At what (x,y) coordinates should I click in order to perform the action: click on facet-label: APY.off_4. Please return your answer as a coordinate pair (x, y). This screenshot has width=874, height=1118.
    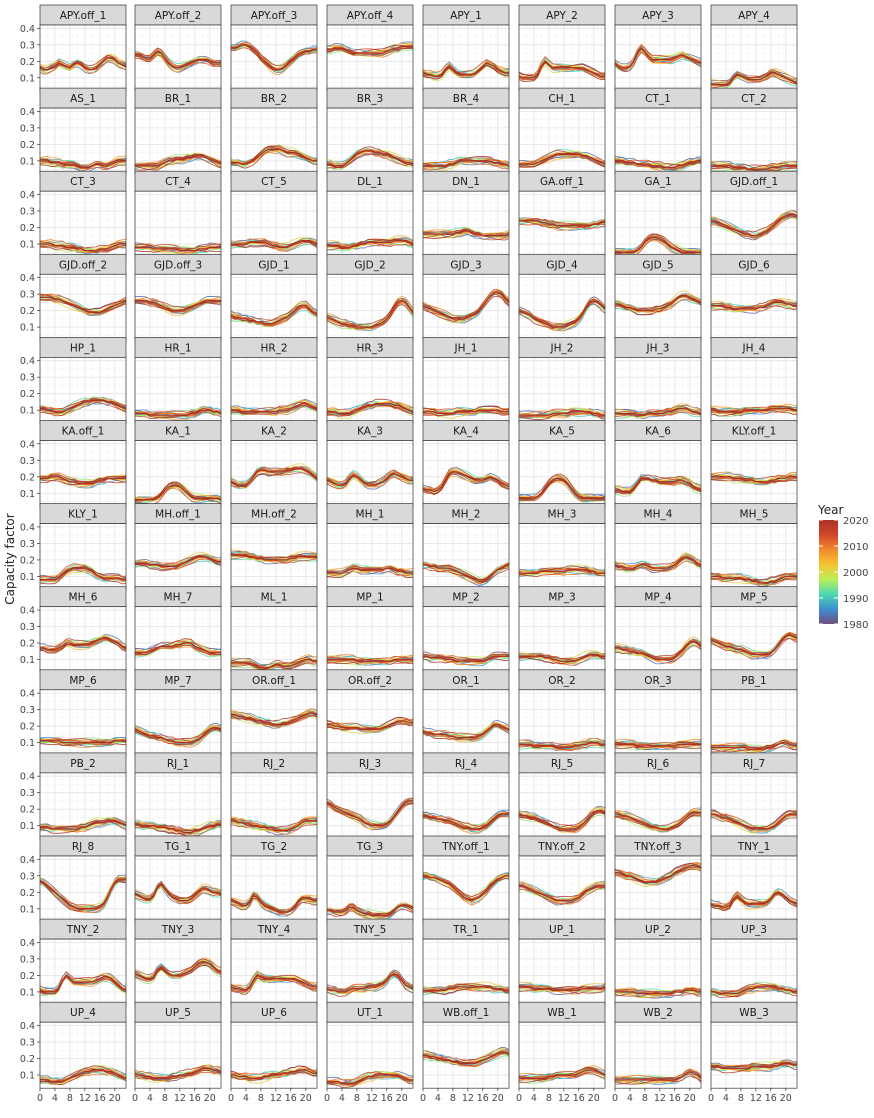
    Looking at the image, I should click on (370, 16).